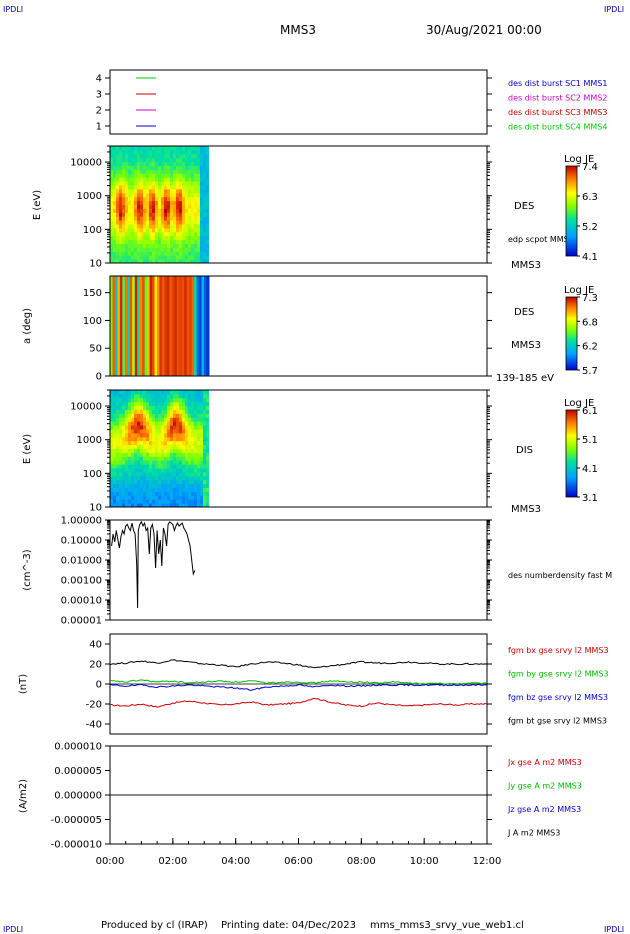 The image size is (630, 934). I want to click on legend-entry: fgm by gse srvy l2 MMS3, so click(558, 674).